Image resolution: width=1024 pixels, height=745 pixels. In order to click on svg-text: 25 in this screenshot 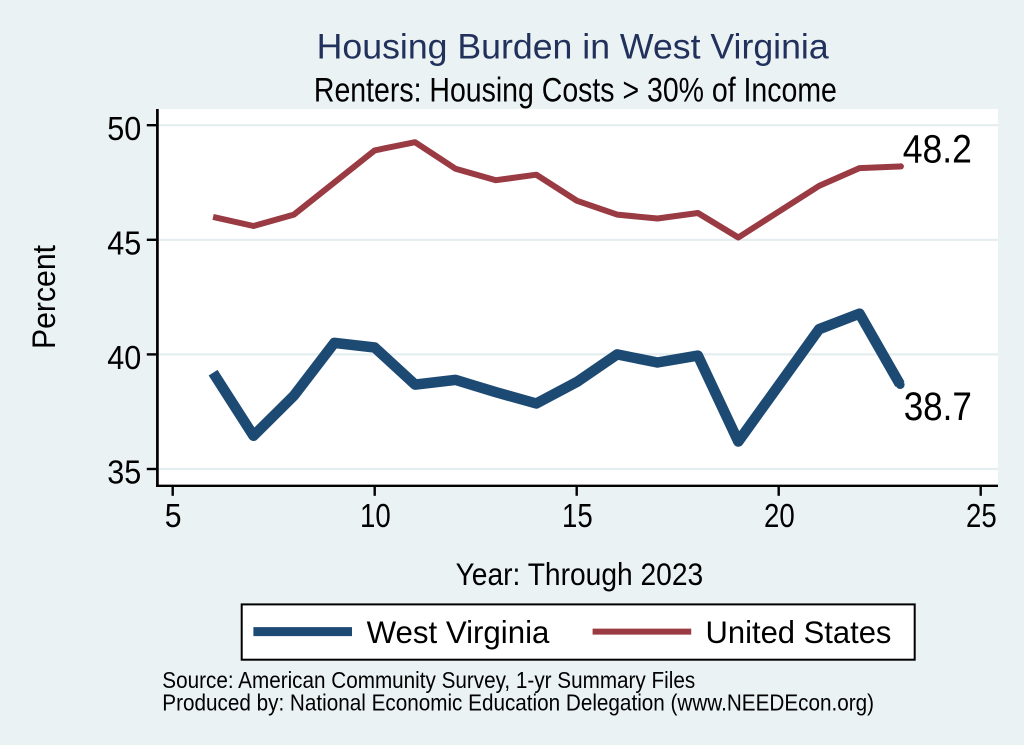, I will do `click(981, 516)`.